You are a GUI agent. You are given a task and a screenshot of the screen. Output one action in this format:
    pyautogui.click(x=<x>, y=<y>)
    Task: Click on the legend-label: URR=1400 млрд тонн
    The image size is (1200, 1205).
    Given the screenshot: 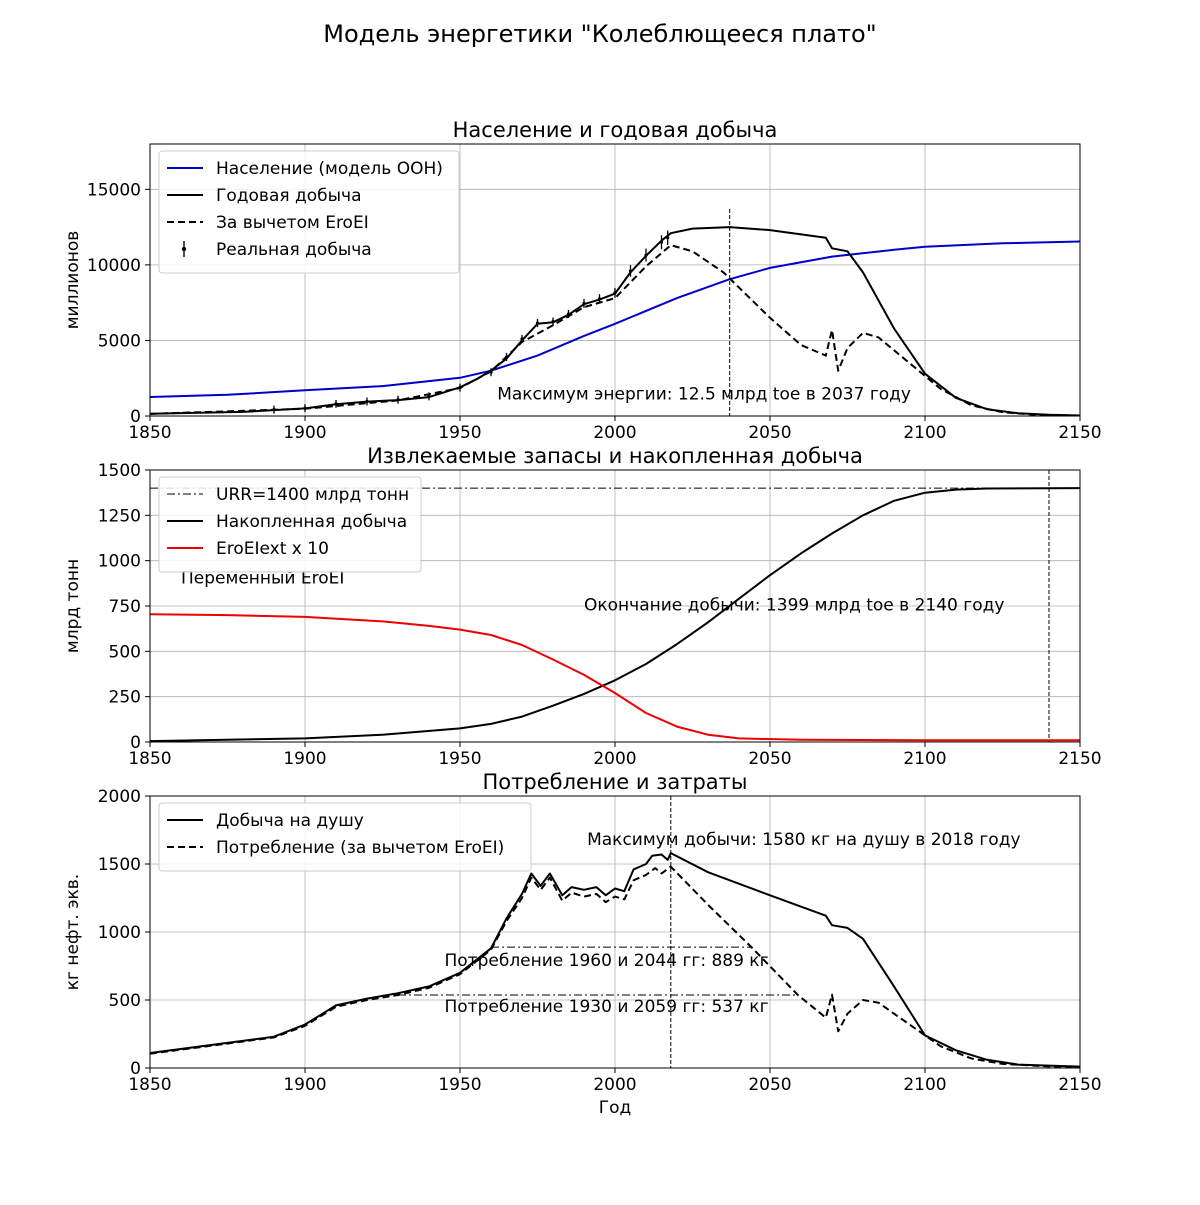 What is the action you would take?
    pyautogui.click(x=312, y=495)
    